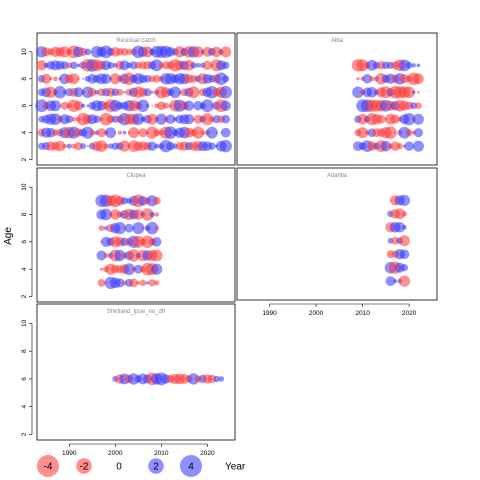 This screenshot has height=480, width=480. I want to click on y-tick-label: 8, so click(24, 351).